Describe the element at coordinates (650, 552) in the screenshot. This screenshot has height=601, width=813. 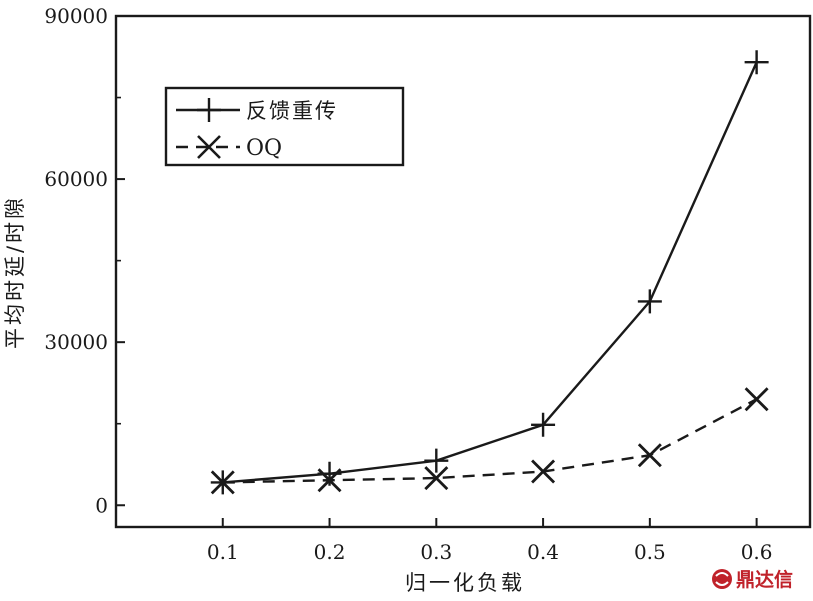
I see `x-tick-label: 0.5` at that location.